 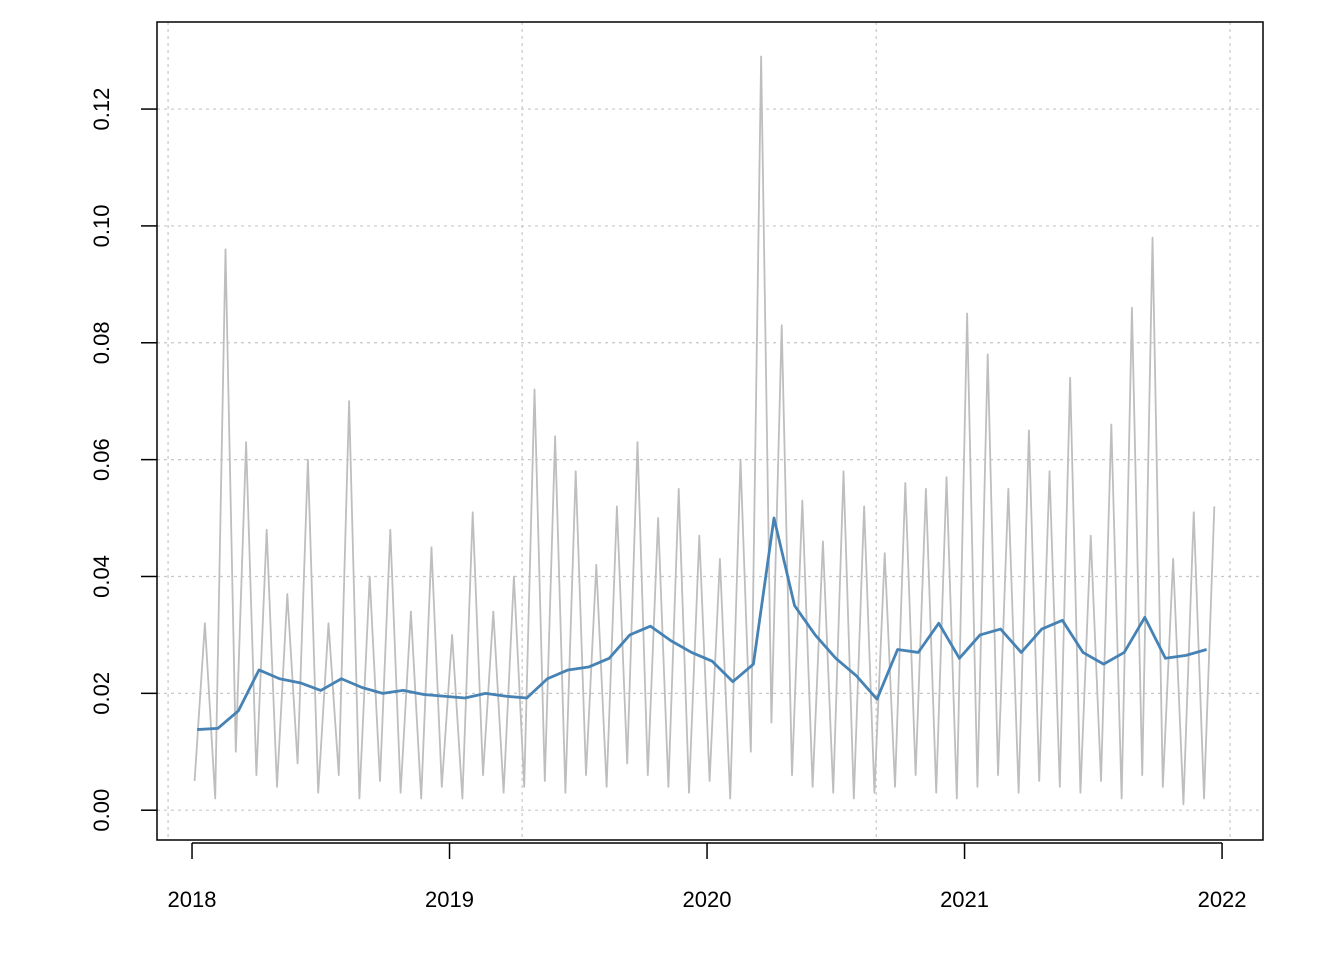 What do you see at coordinates (101, 576) in the screenshot?
I see `y-tick-label: 0.04` at bounding box center [101, 576].